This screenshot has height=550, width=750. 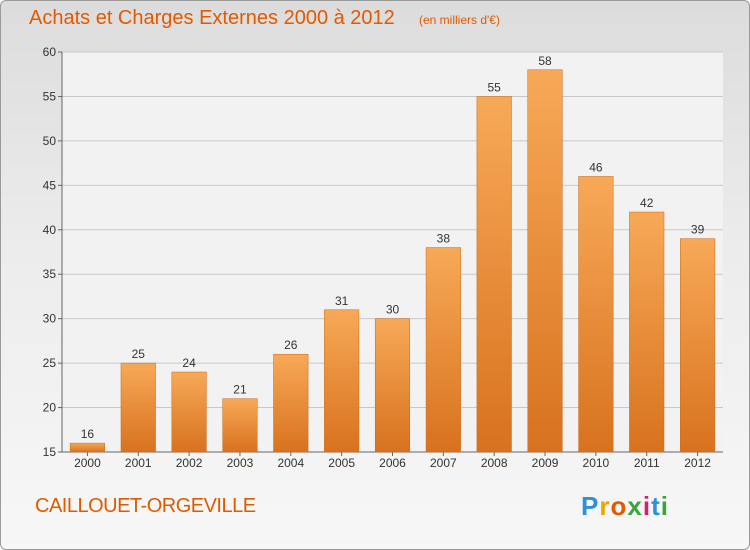 What do you see at coordinates (494, 463) in the screenshot?
I see `x-tick-label: 2008` at bounding box center [494, 463].